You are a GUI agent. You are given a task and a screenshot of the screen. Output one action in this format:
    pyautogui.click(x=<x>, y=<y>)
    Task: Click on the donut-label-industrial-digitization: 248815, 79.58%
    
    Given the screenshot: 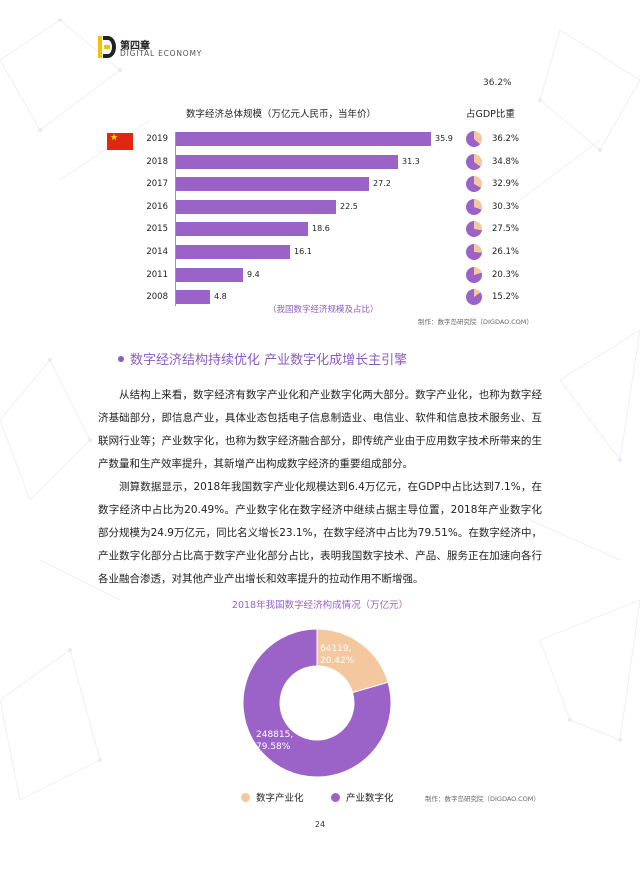 What is the action you would take?
    pyautogui.click(x=274, y=741)
    